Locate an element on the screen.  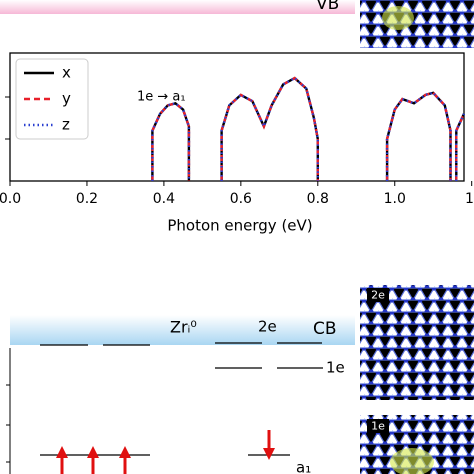
level-2e: 2e is located at coordinates (267, 327).